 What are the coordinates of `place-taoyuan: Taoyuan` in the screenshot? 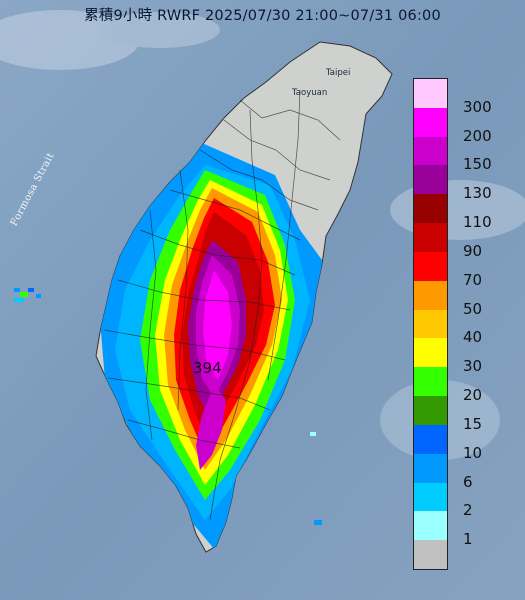 It's located at (310, 93).